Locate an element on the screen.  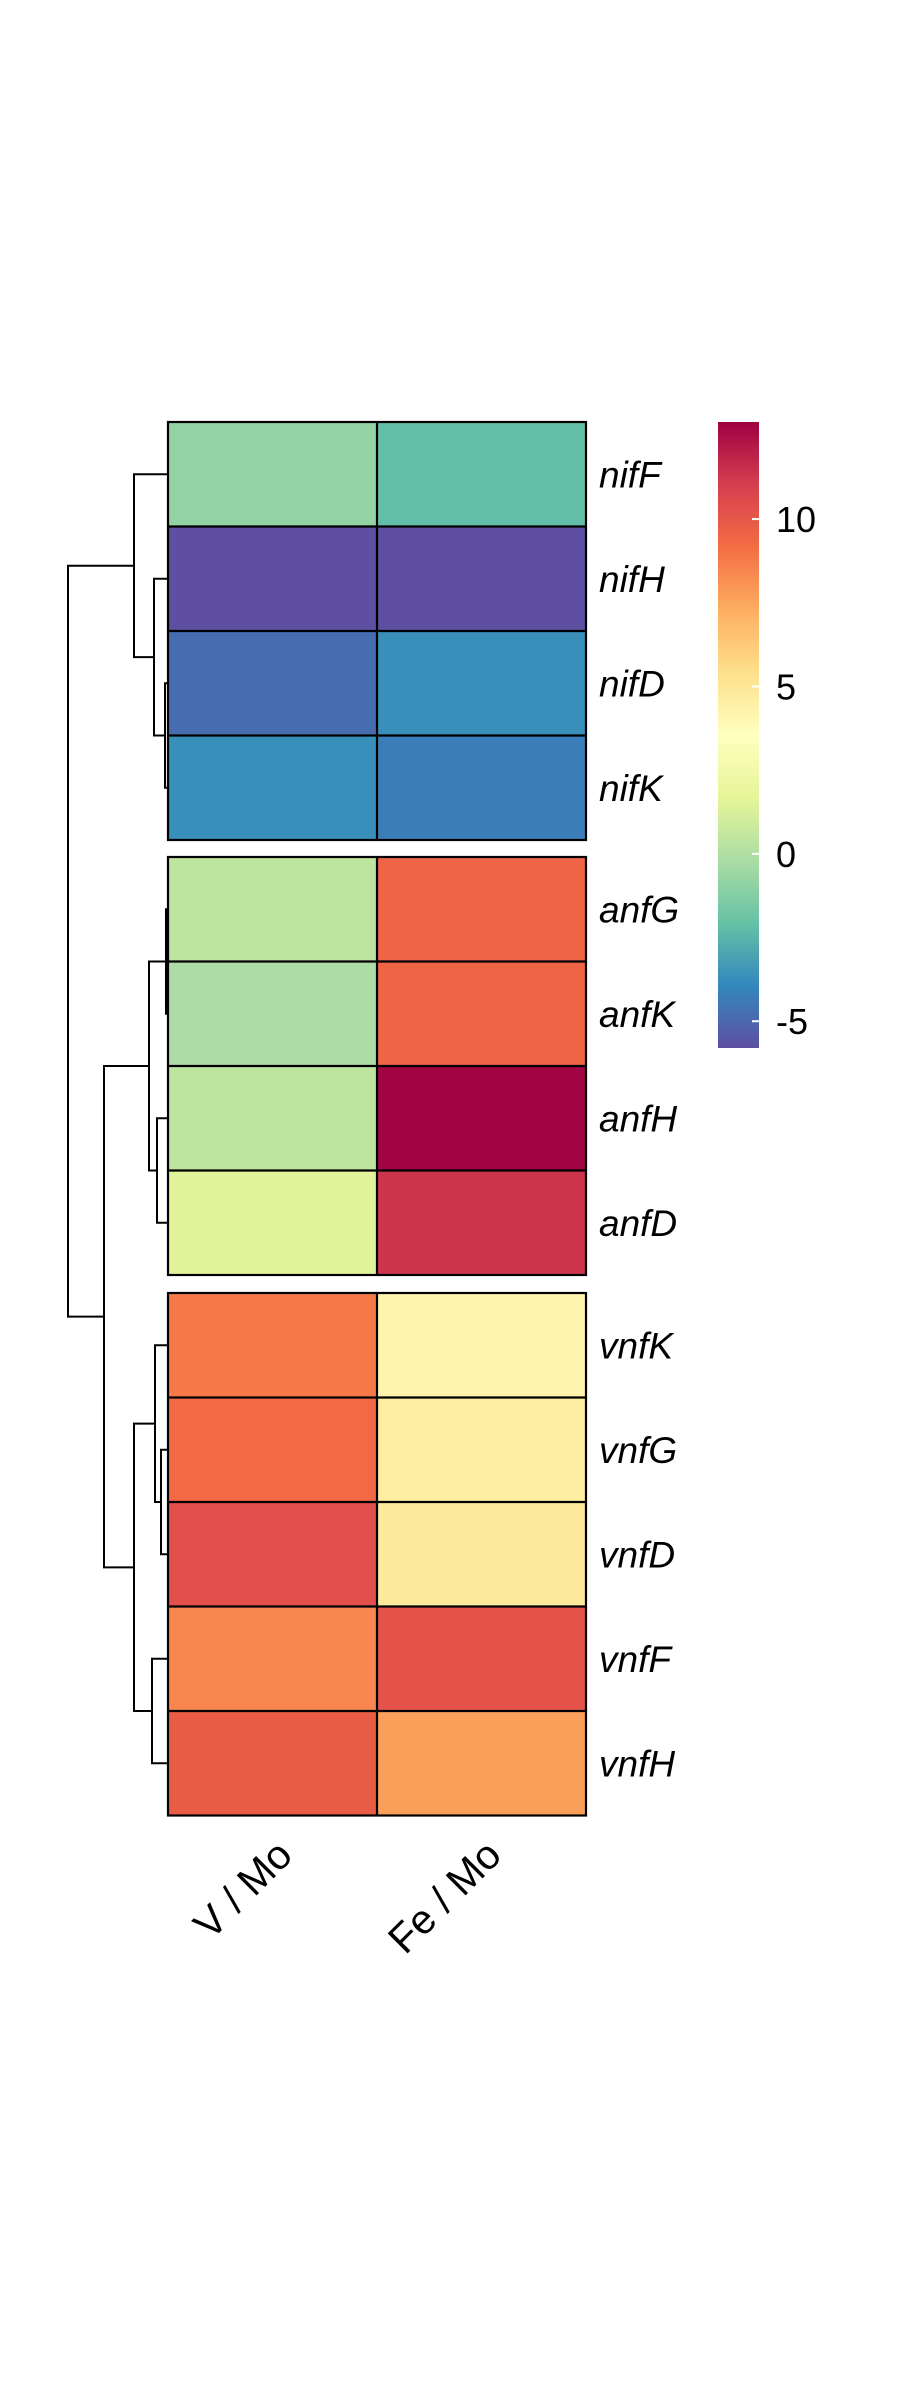
color-legend: 10 5 0 -5 is located at coordinates (767, 735).